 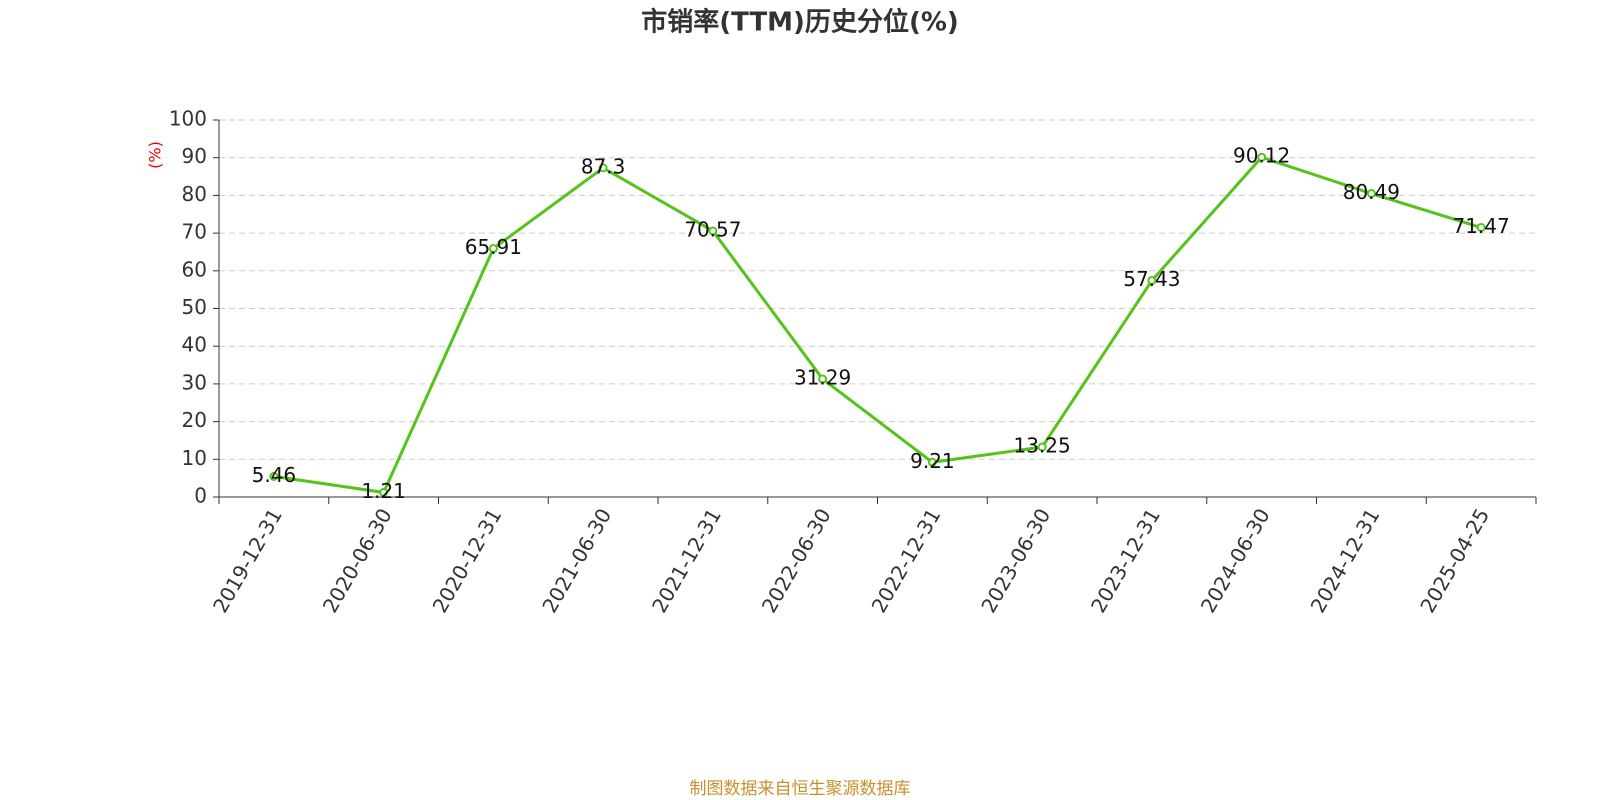 I want to click on x-tick-label: 2022-12-31, so click(x=906, y=560).